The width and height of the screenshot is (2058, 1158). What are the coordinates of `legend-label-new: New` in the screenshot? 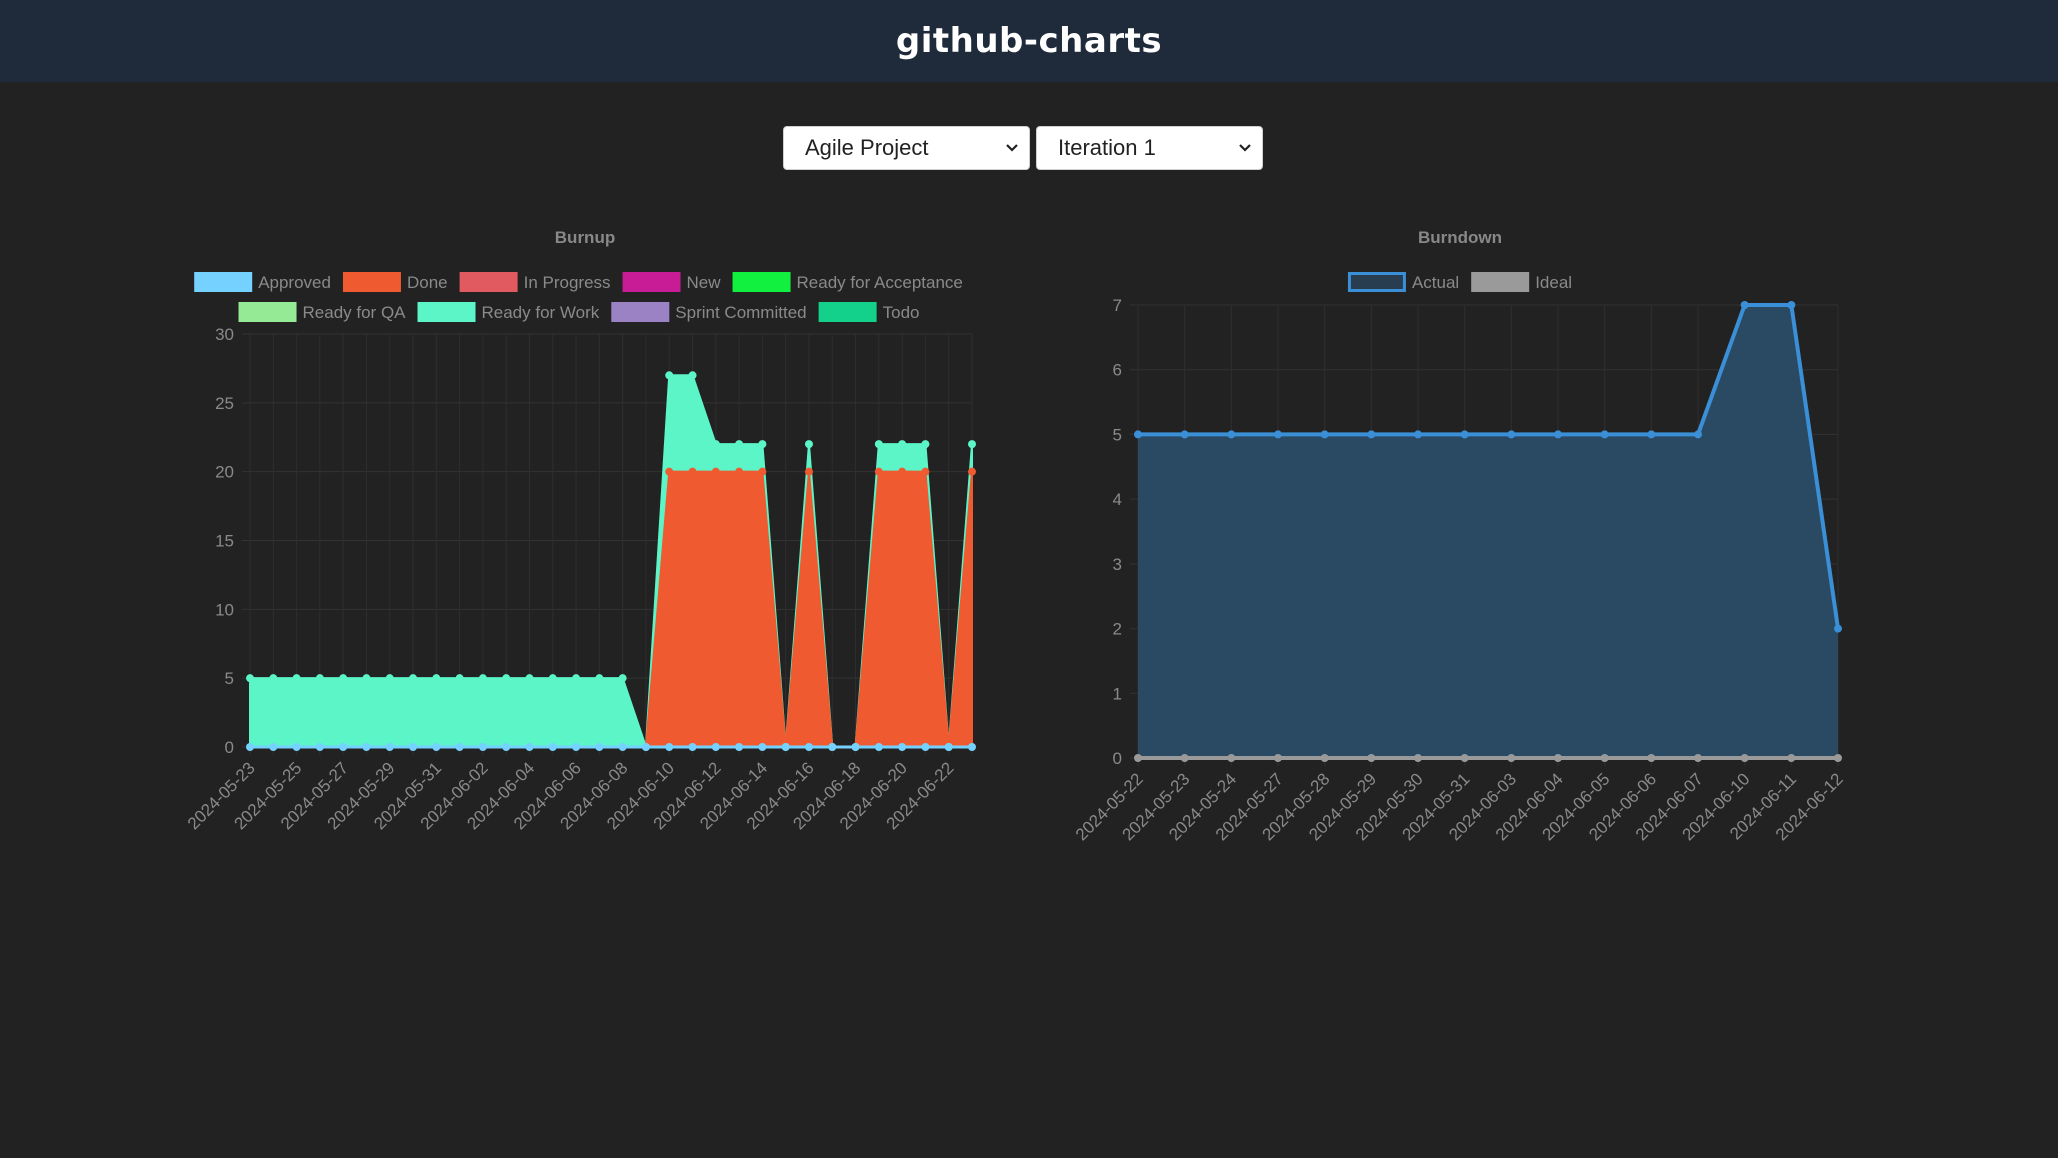 It's located at (704, 282).